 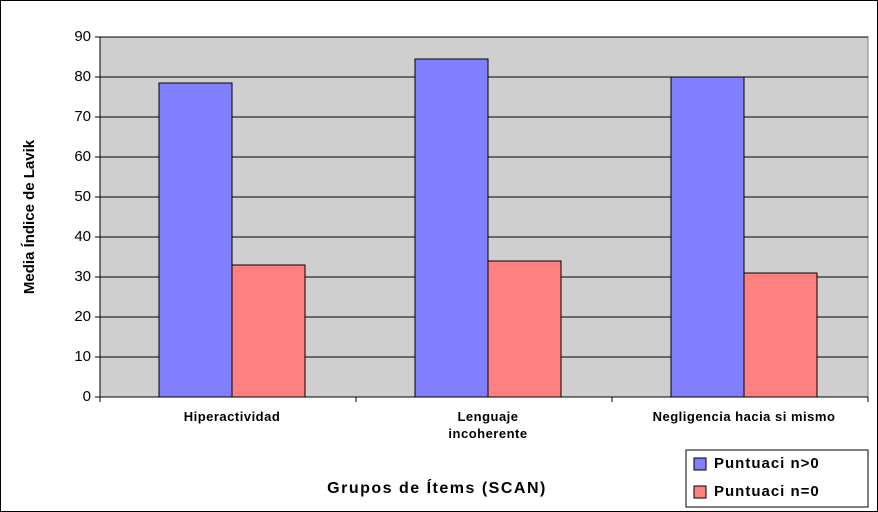 I want to click on y-tick-label: 90, so click(x=82, y=36).